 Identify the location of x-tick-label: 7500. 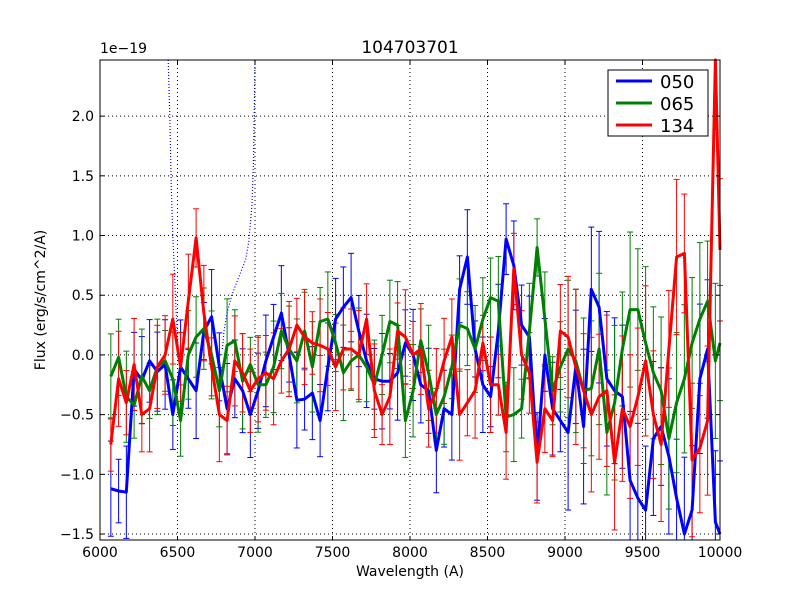
(333, 553).